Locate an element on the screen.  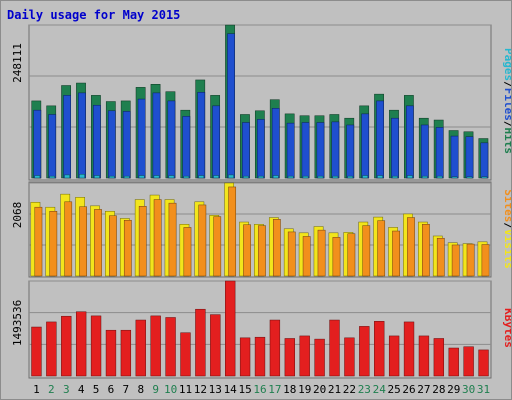
x-tick-label: 23 is located at coordinates (364, 389).